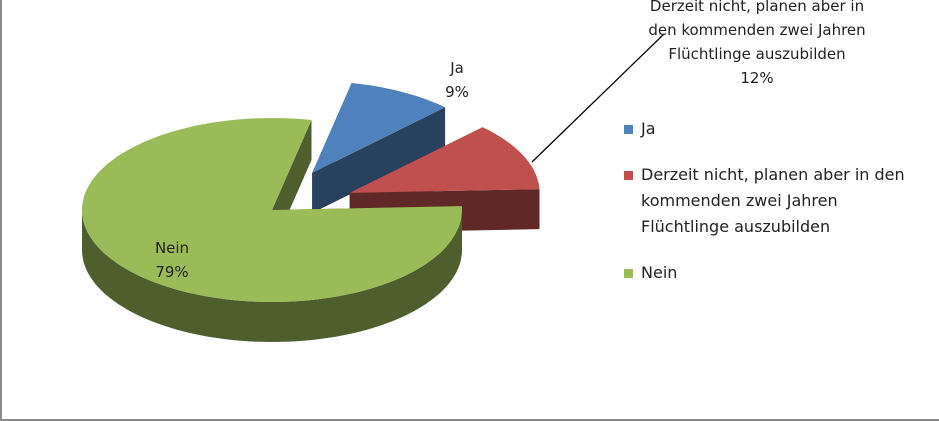 The image size is (939, 421). Describe the element at coordinates (757, 78) in the screenshot. I see `data-label-value: 12%` at that location.